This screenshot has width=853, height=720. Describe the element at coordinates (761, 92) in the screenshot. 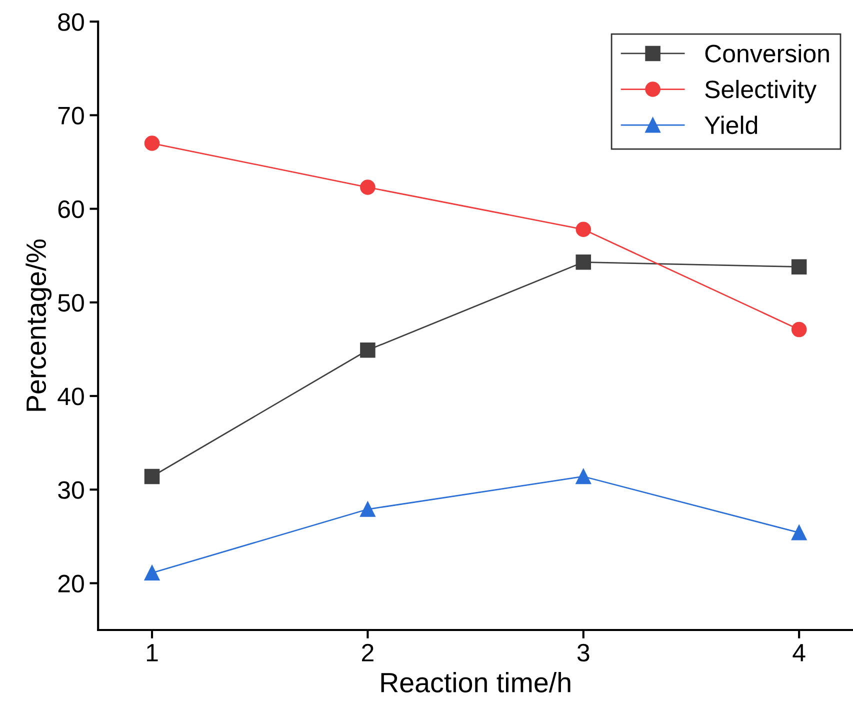

I see `legend-label: Selectivity` at that location.